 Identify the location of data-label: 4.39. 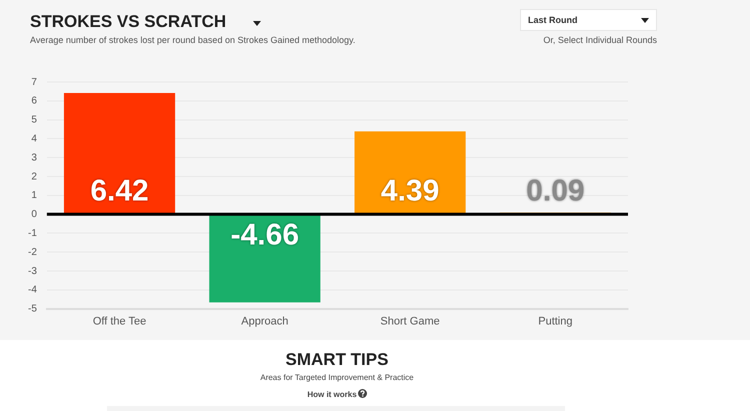
(410, 191).